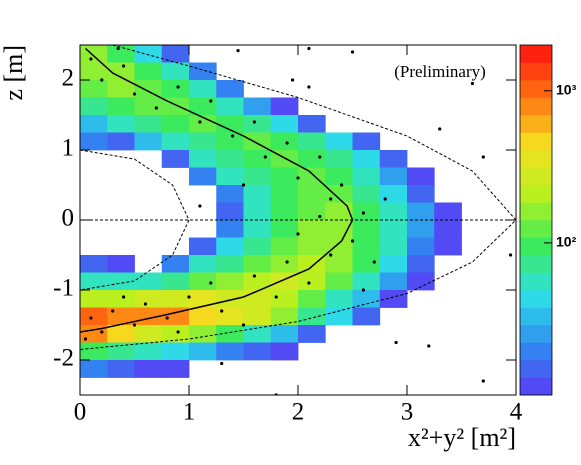 Image resolution: width=581 pixels, height=465 pixels. I want to click on x-tick-label: 4, so click(516, 412).